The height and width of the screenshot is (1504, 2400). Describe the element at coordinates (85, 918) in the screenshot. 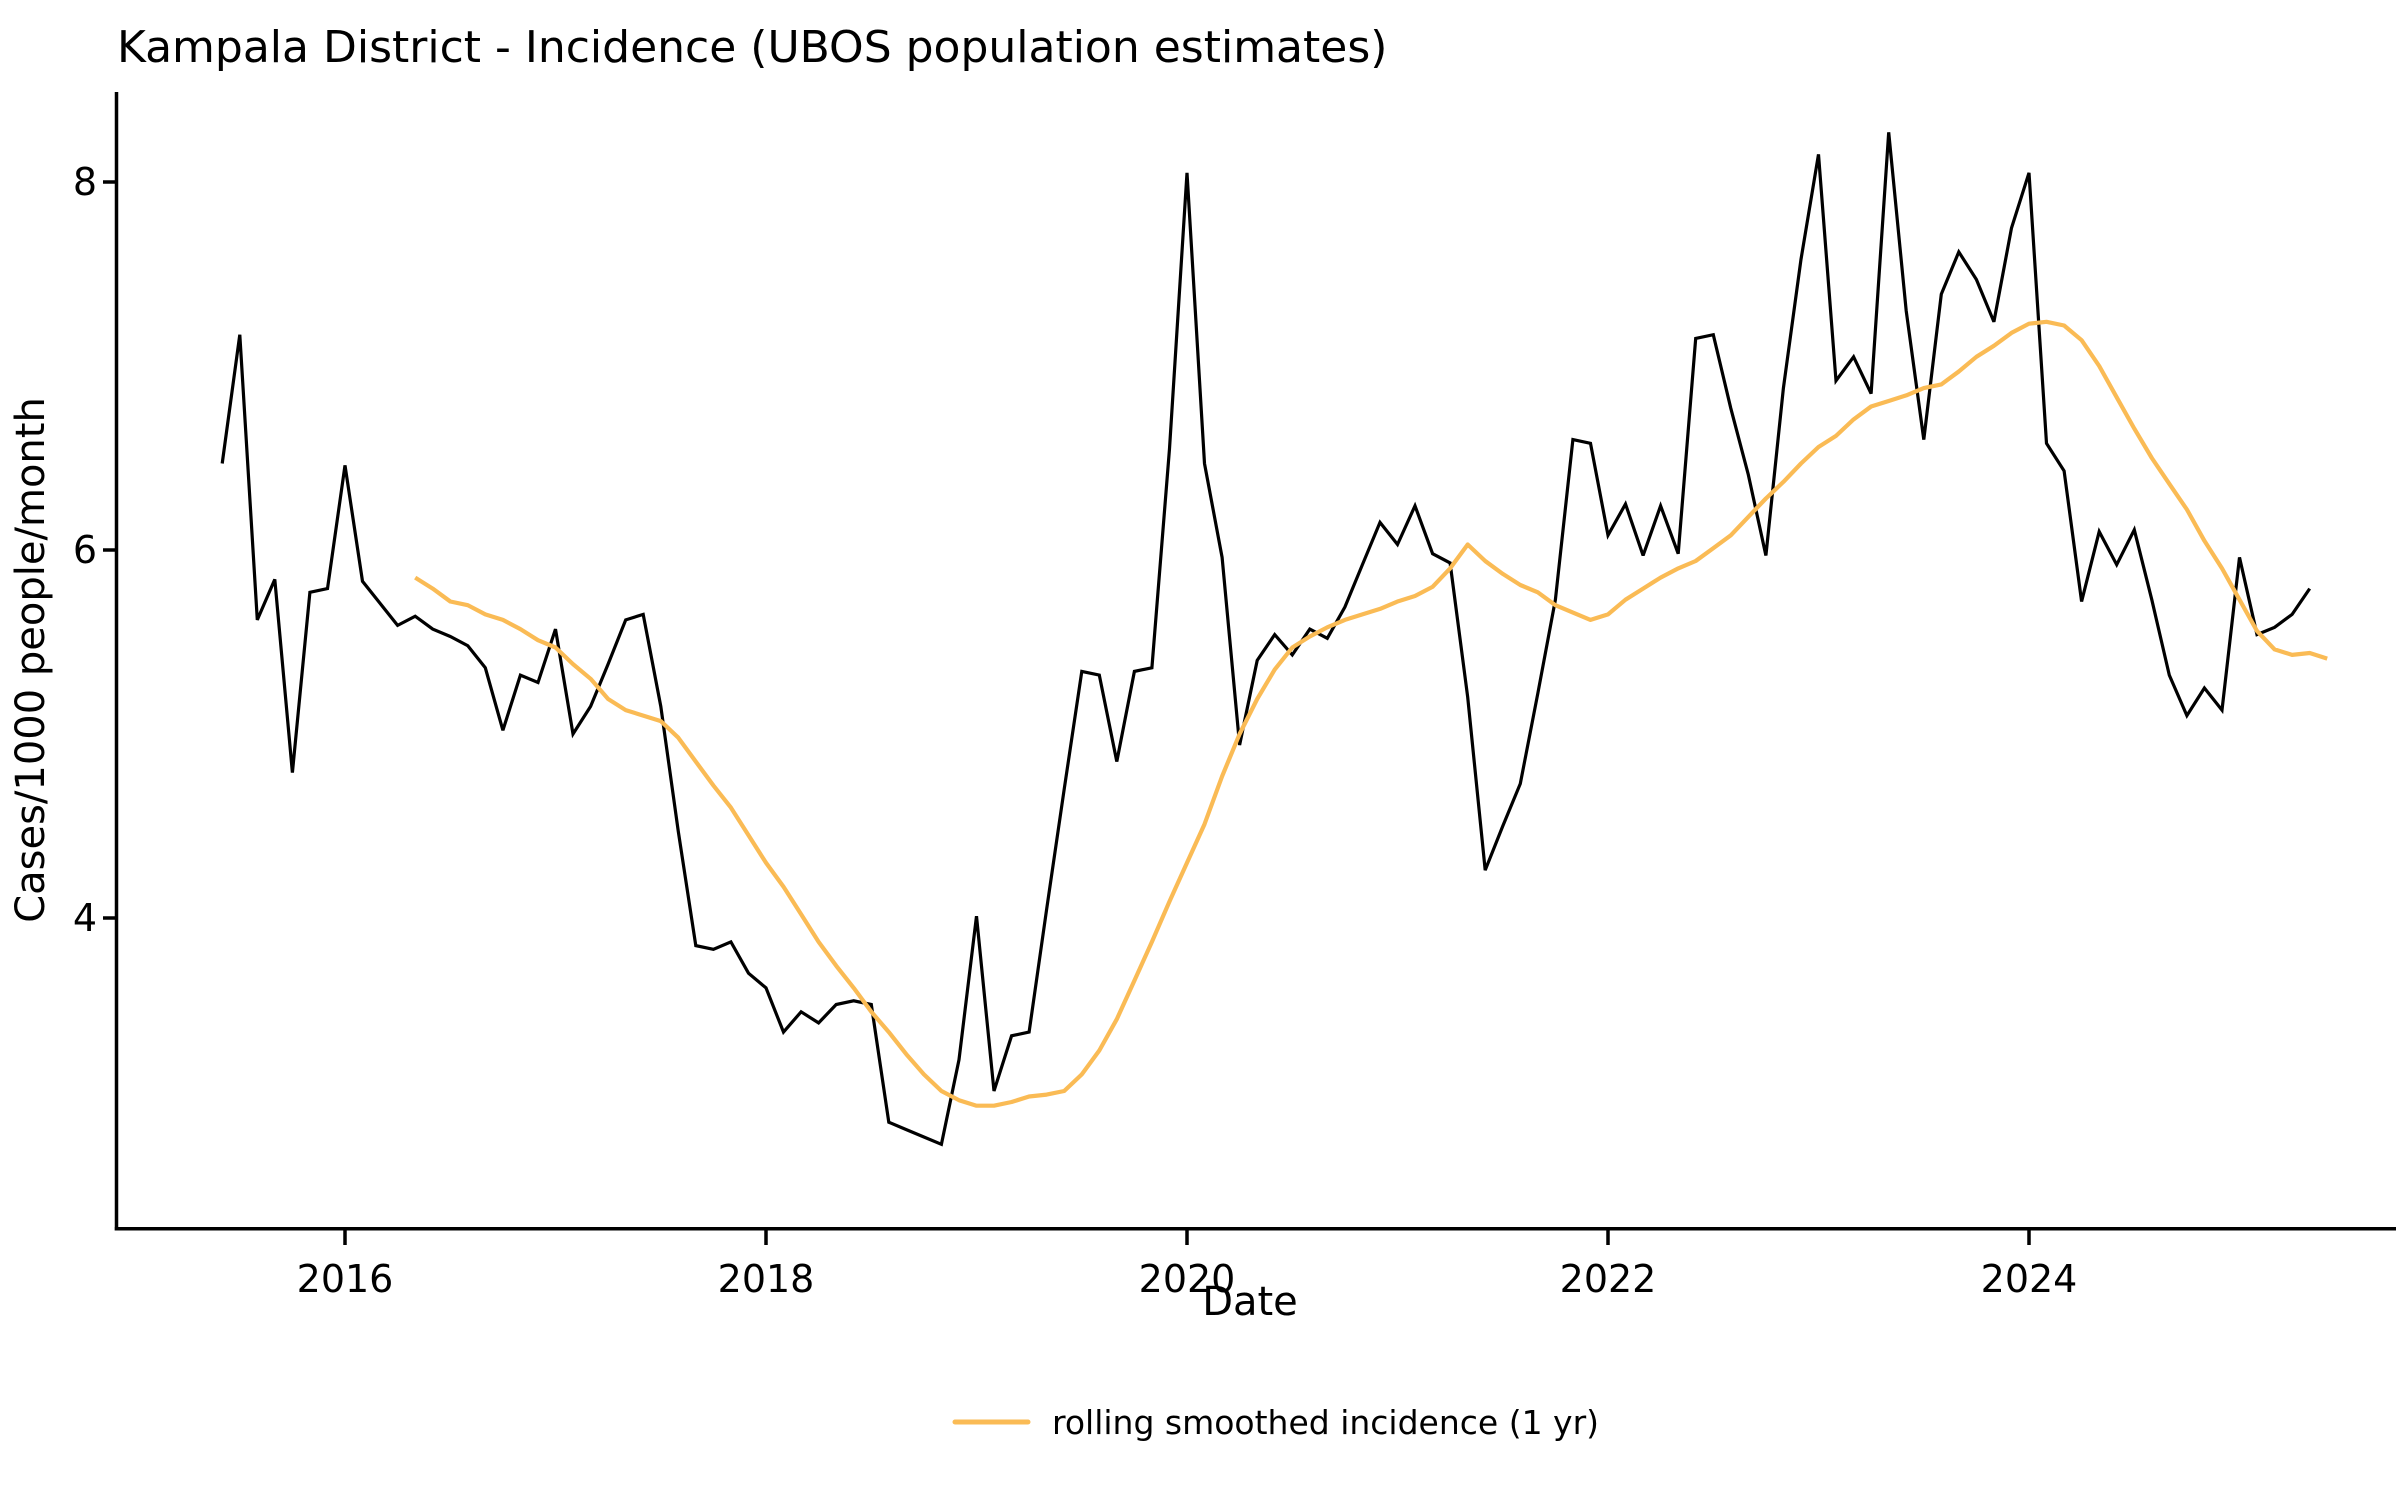

I see `y-tick-label: 4` at that location.